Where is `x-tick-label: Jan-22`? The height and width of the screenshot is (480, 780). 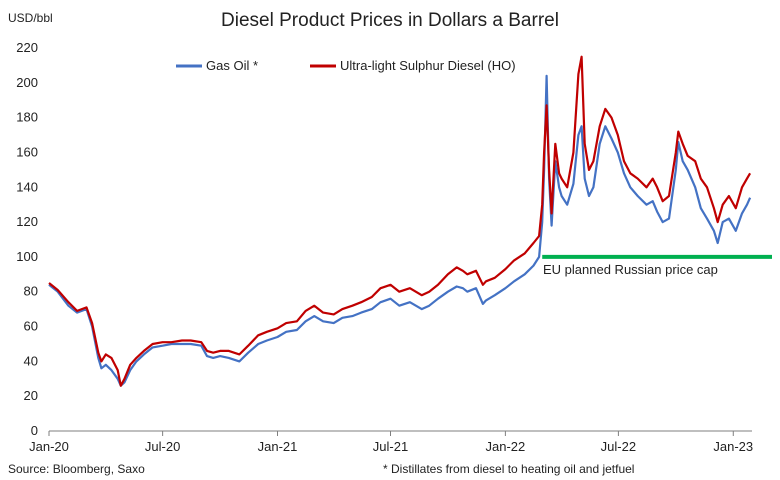 x-tick-label: Jan-22 is located at coordinates (506, 446).